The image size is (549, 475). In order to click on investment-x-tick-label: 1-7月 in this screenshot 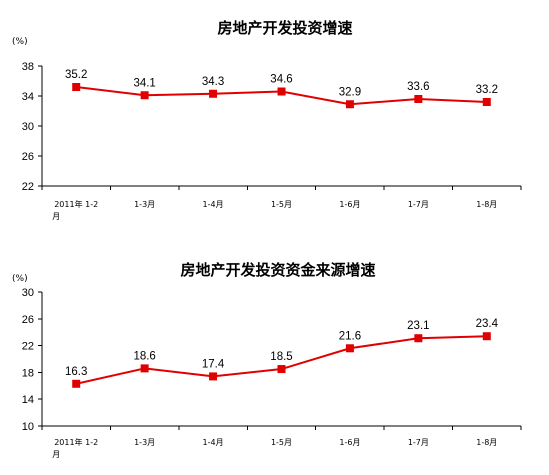, I will do `click(418, 204)`.